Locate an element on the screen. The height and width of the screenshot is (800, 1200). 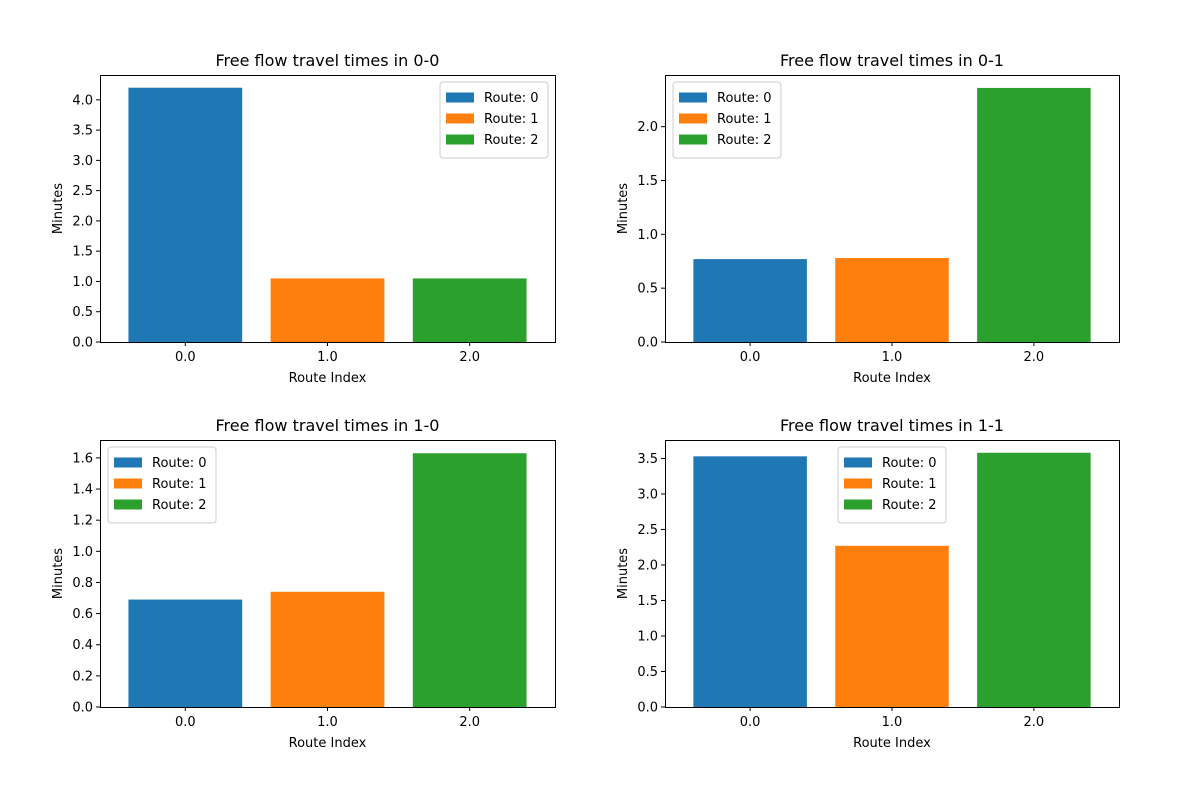
y-tick-label: 1.6 is located at coordinates (82, 458).